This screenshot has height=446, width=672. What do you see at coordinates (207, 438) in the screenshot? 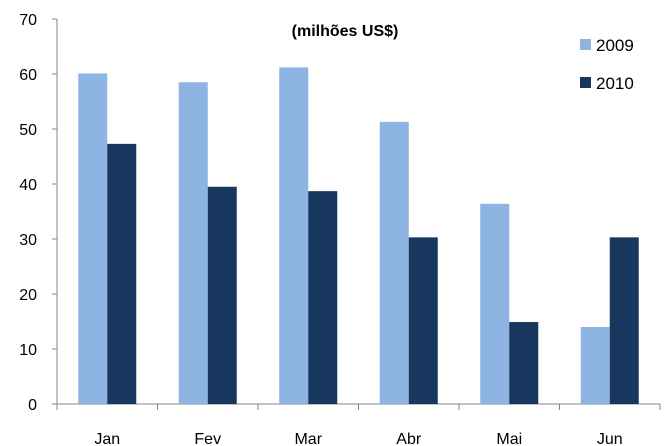
I see `x-tick-label: Fev` at bounding box center [207, 438].